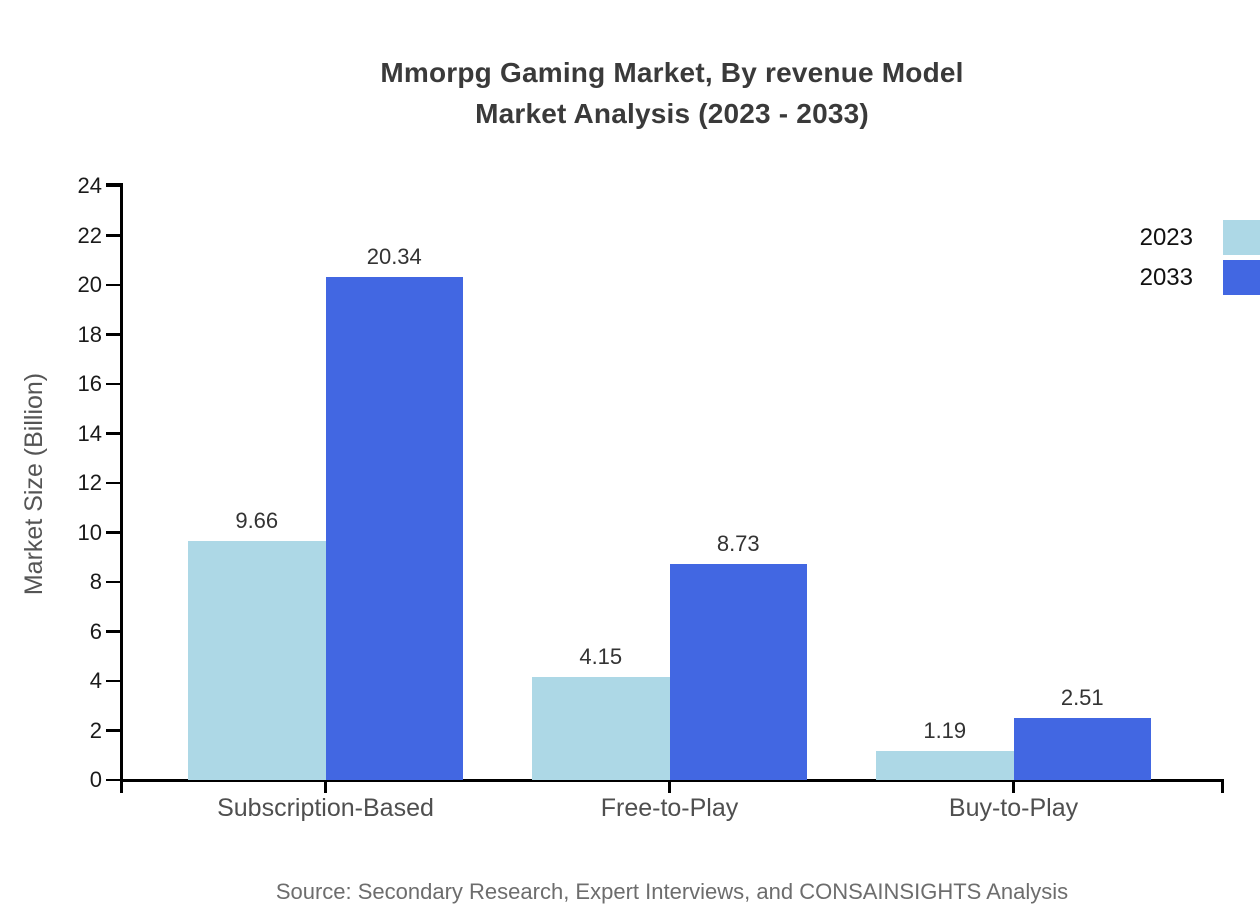 The width and height of the screenshot is (1260, 920). What do you see at coordinates (121, 488) in the screenshot?
I see `y-axis-line` at bounding box center [121, 488].